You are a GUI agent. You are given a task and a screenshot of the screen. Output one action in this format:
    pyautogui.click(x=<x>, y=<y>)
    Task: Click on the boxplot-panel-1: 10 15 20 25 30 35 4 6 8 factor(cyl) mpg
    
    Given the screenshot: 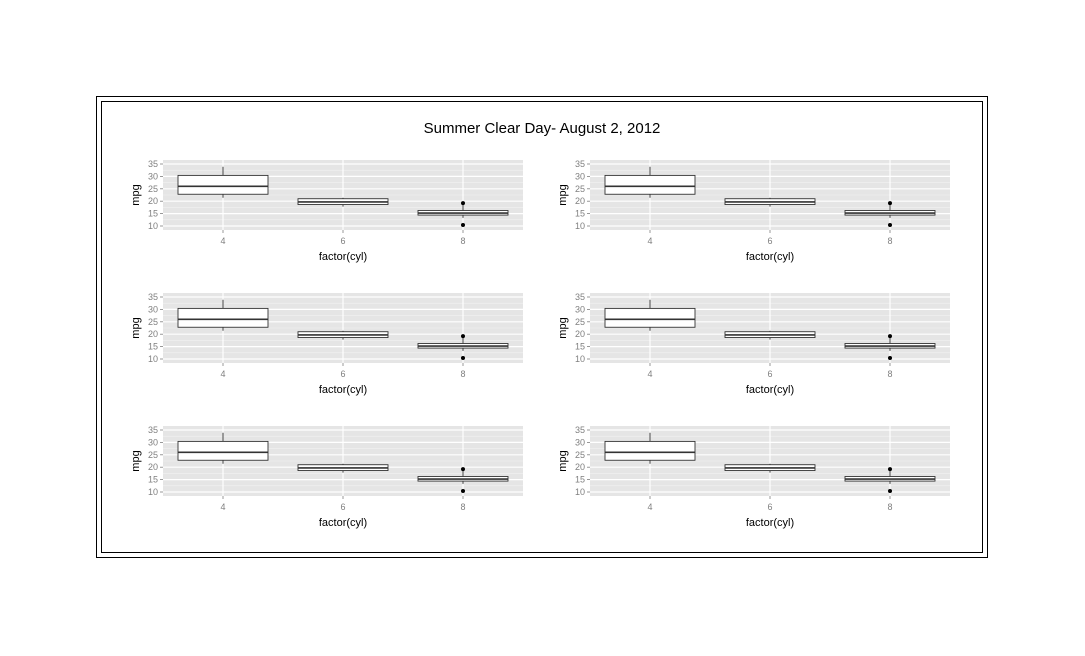 What is the action you would take?
    pyautogui.click(x=326, y=211)
    